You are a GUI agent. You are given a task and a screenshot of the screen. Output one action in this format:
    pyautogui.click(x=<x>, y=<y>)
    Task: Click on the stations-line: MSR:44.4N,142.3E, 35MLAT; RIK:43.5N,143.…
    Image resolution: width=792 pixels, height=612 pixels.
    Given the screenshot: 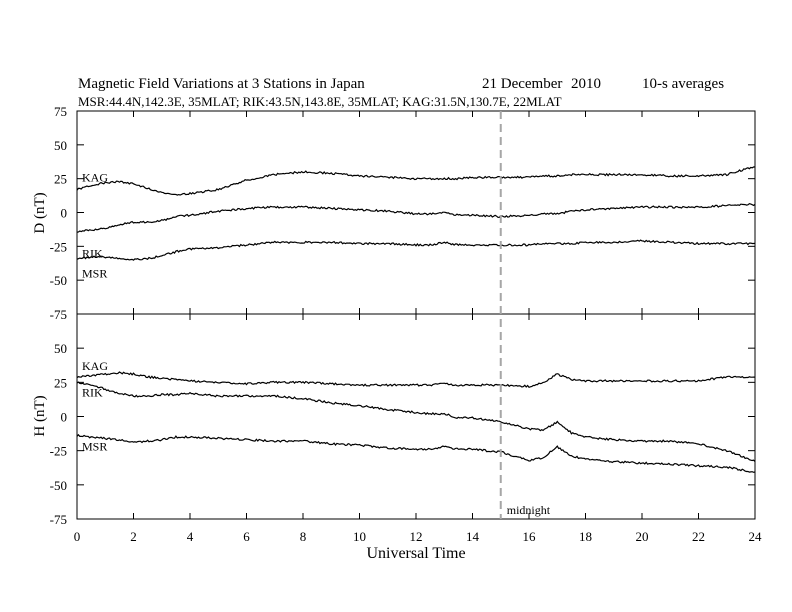 What is the action you would take?
    pyautogui.click(x=320, y=101)
    